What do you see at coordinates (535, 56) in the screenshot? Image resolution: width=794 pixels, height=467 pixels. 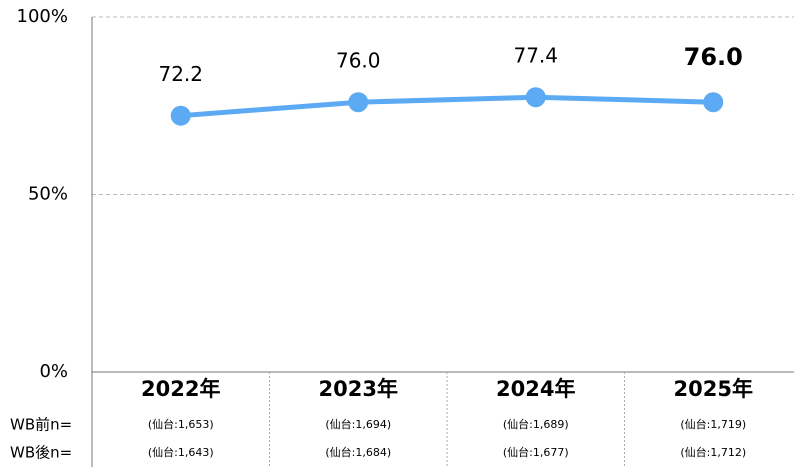 I see `value-label: 77.4` at bounding box center [535, 56].